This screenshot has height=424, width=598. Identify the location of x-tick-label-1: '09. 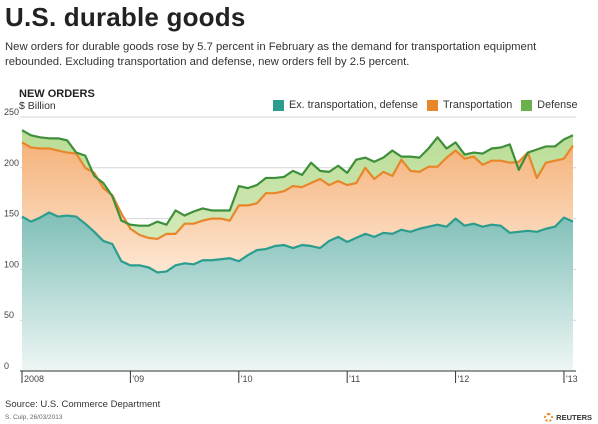
(138, 379).